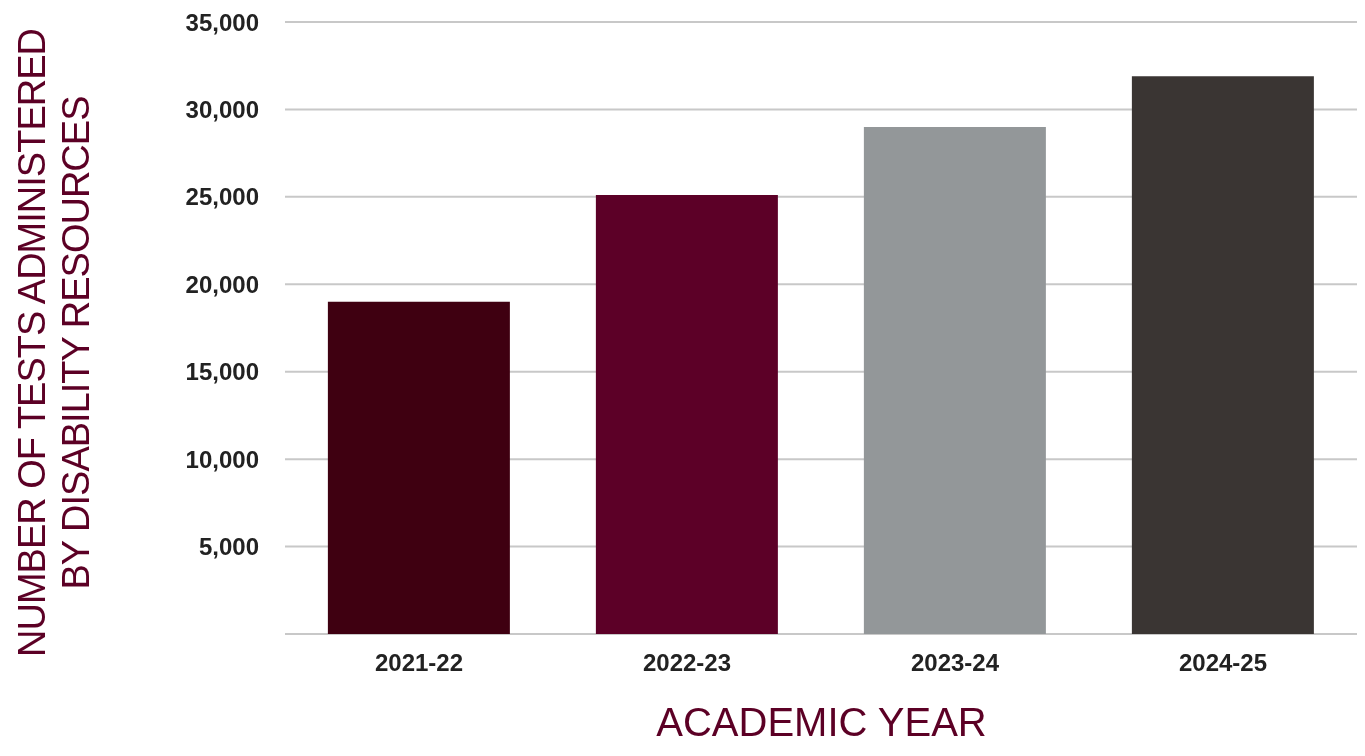  What do you see at coordinates (222, 109) in the screenshot?
I see `y-tick-label: 30,000` at bounding box center [222, 109].